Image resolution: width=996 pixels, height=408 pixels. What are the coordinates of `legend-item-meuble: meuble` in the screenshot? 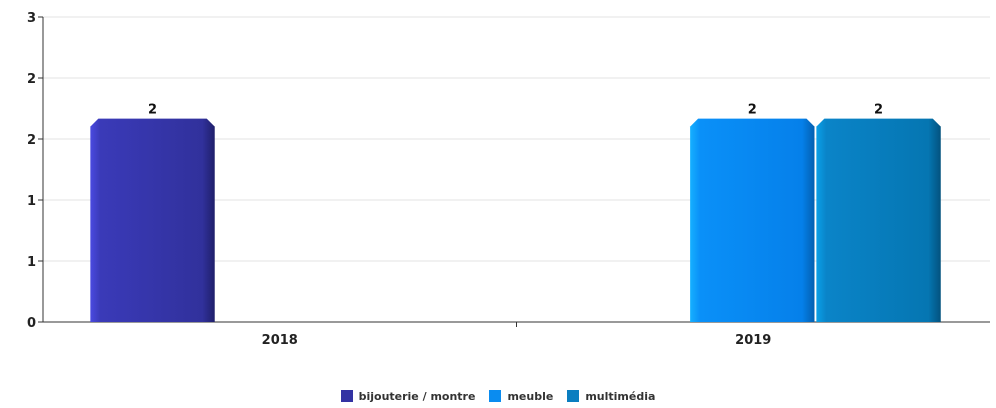 It's located at (521, 396).